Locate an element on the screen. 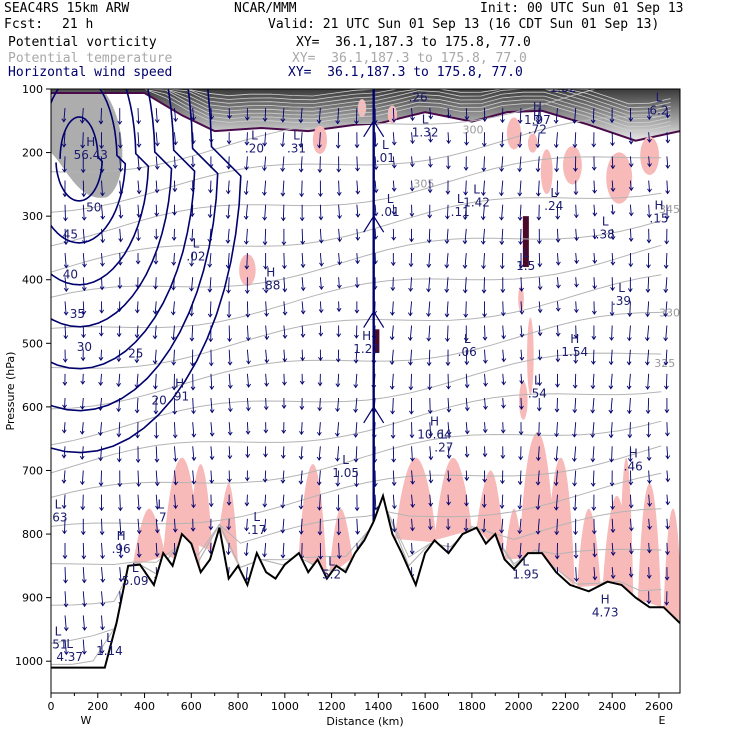 This screenshot has width=740, height=740. extremum-kind: L is located at coordinates (443, 434).